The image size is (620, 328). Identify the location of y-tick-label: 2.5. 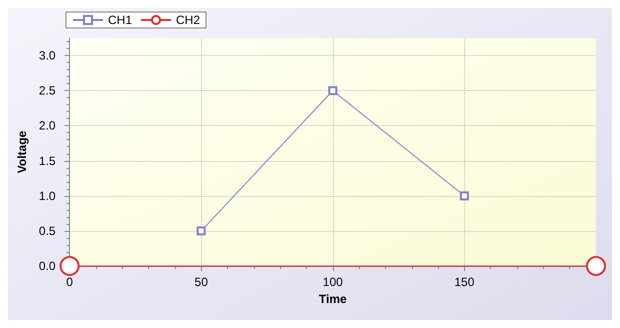
(47, 91).